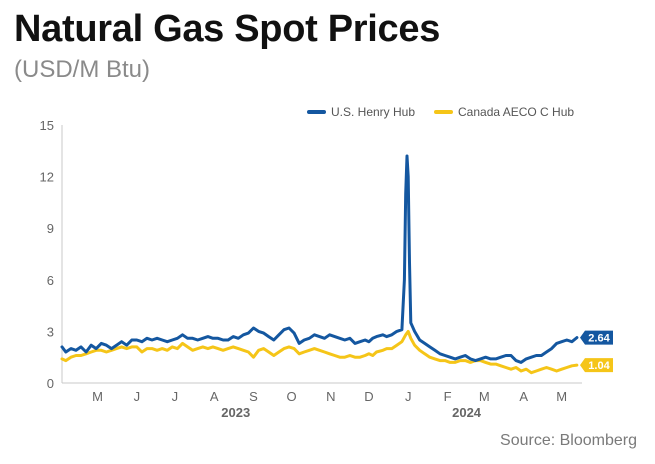 Image resolution: width=655 pixels, height=464 pixels. Describe the element at coordinates (227, 29) in the screenshot. I see `chart-title: Natural Gas Spot Prices` at that location.